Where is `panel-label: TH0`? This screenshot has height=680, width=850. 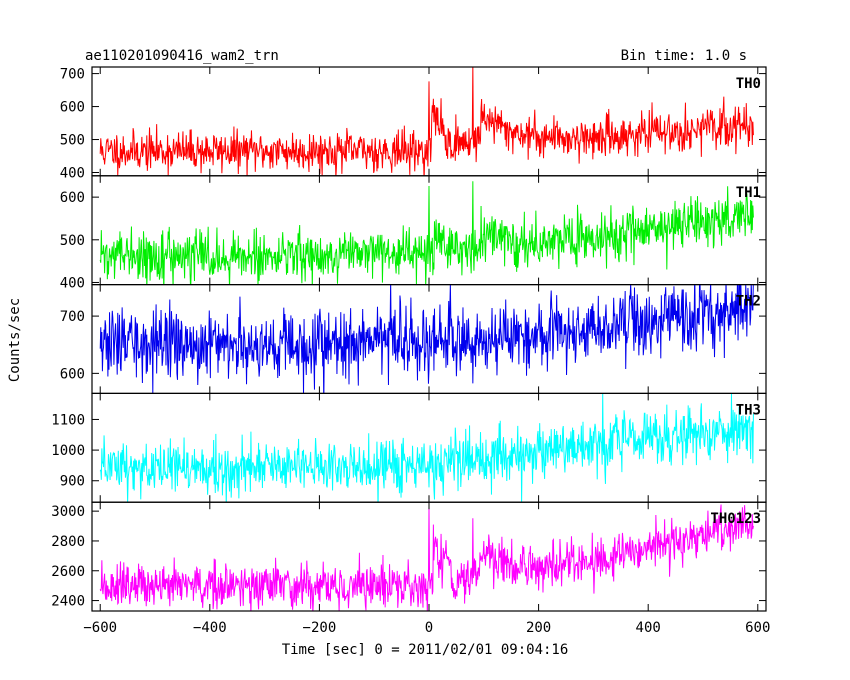
panel-label: TH0 is located at coordinates (748, 84).